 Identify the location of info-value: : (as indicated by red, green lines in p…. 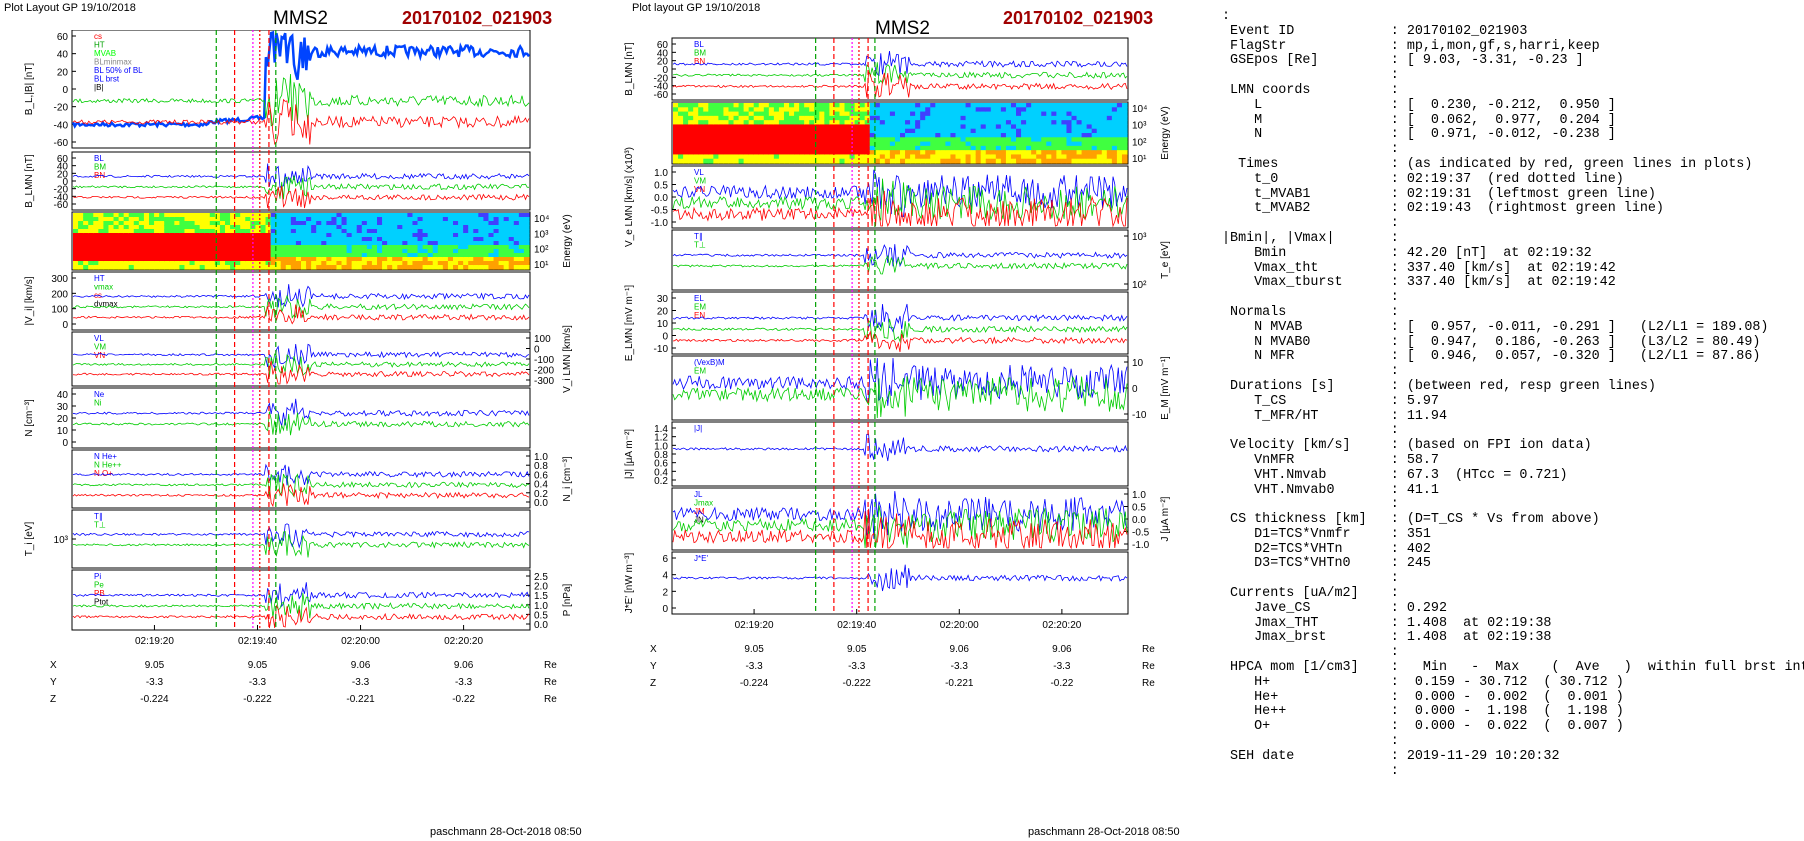
(1571, 164).